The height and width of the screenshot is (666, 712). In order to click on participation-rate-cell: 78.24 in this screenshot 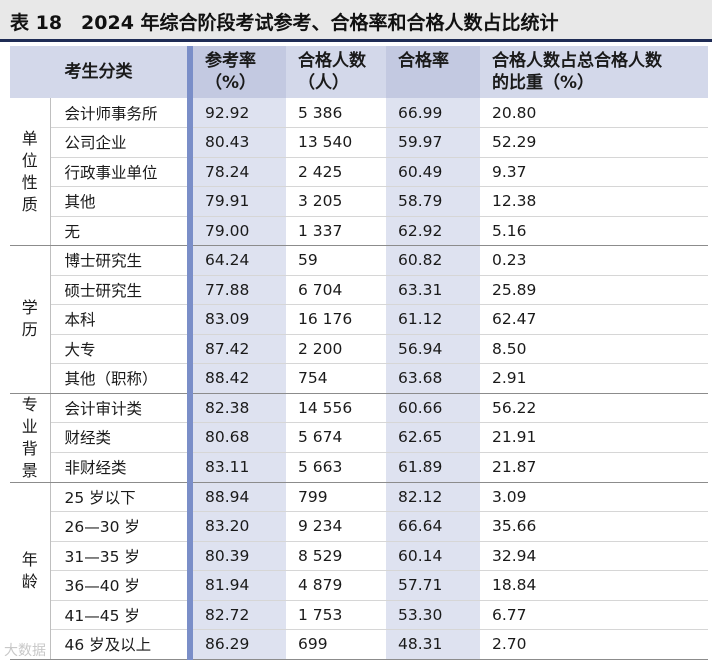, I will do `click(236, 172)`.